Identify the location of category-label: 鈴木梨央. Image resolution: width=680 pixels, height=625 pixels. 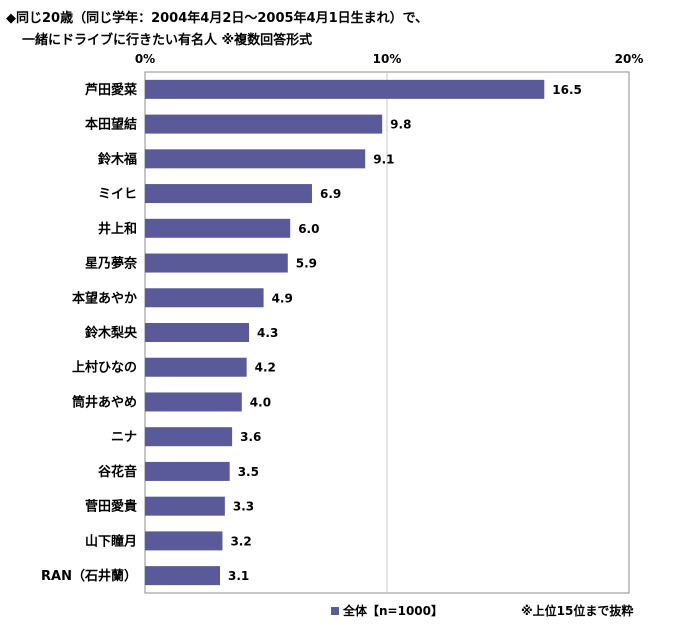
(111, 333).